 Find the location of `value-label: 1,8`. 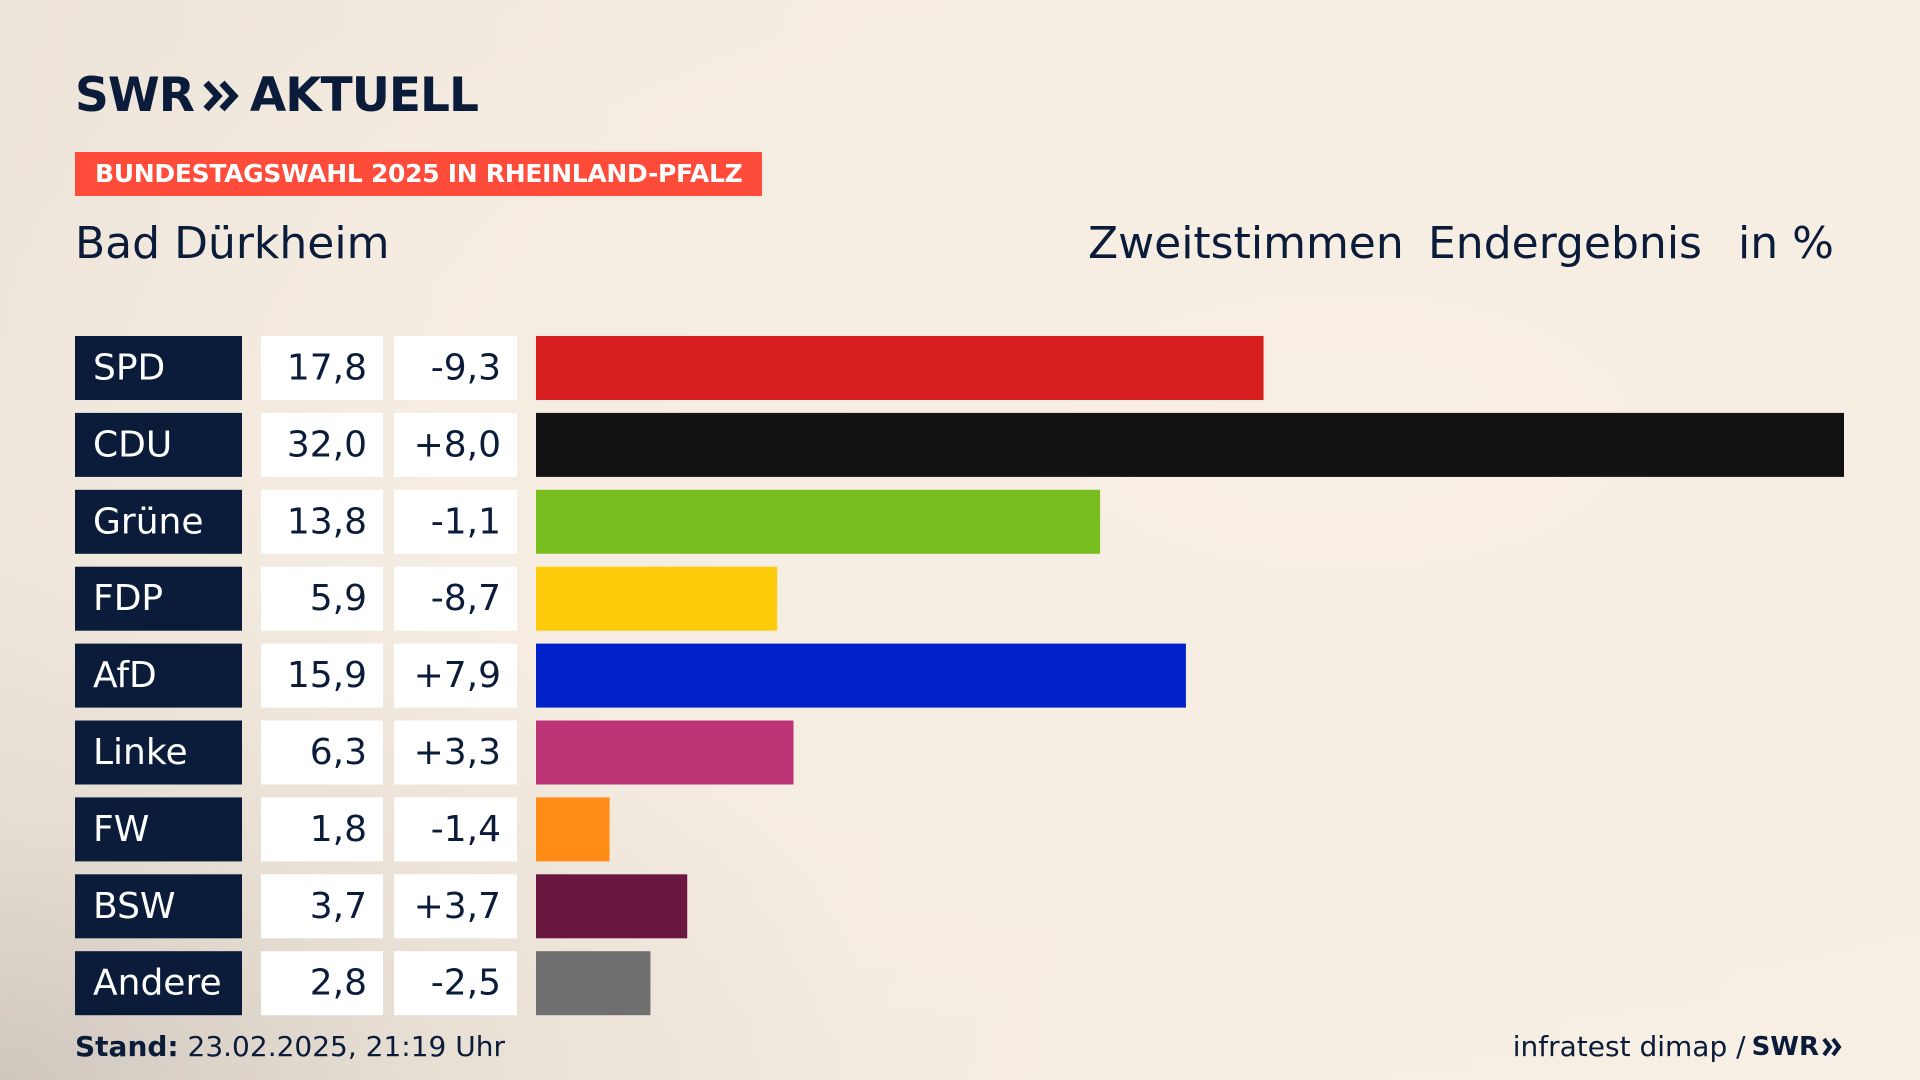

value-label: 1,8 is located at coordinates (338, 829).